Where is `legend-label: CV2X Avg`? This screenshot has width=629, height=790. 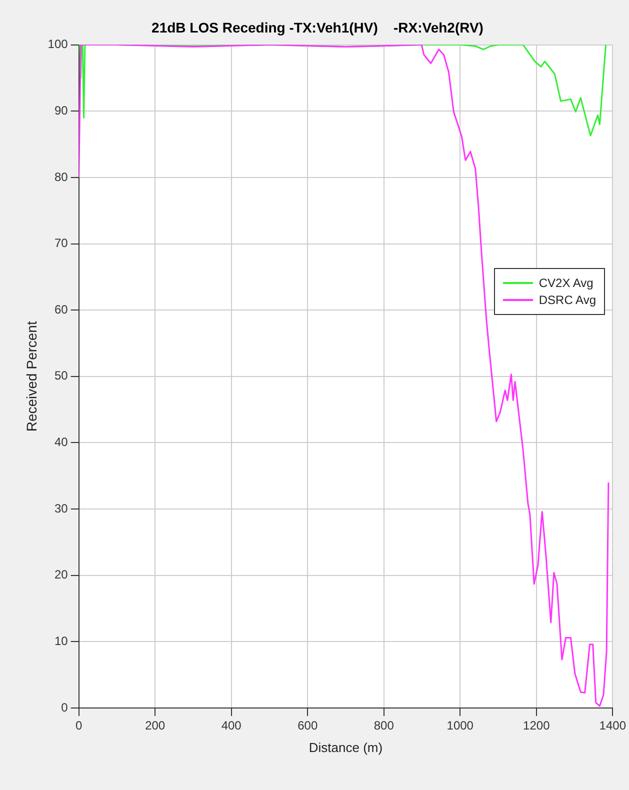
legend-label: CV2X Avg is located at coordinates (566, 283).